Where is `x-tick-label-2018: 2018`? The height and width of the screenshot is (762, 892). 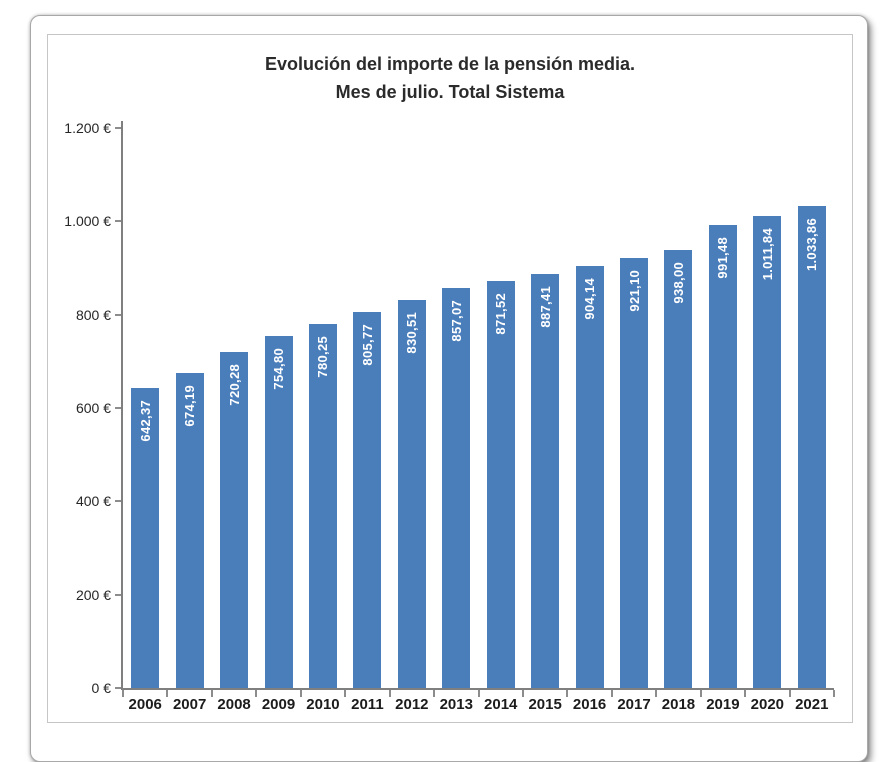 x-tick-label-2018: 2018 is located at coordinates (678, 704).